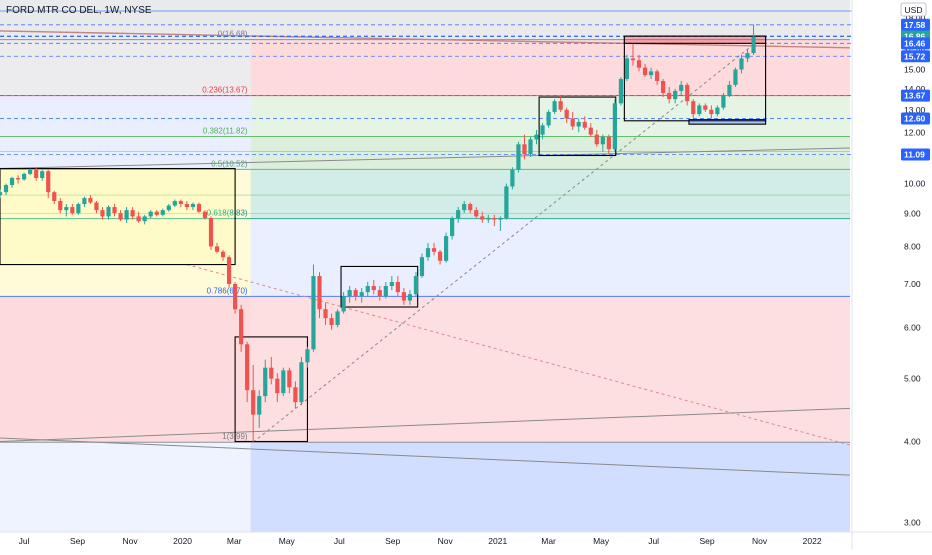 The height and width of the screenshot is (555, 932). Describe the element at coordinates (727, 122) in the screenshot. I see `support-zone-box` at that location.